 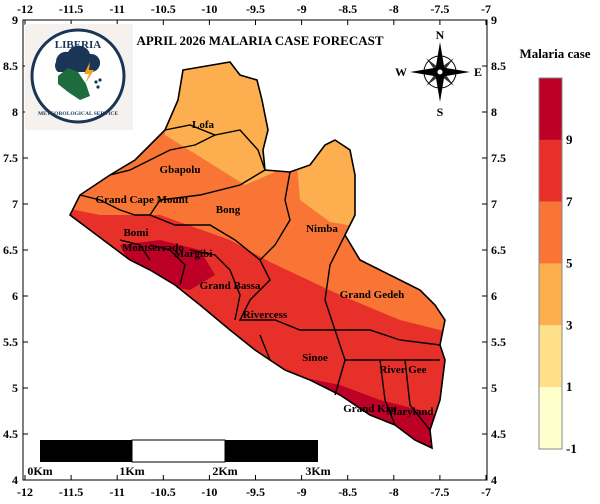 What do you see at coordinates (569, 201) in the screenshot?
I see `legend-label: 7` at bounding box center [569, 201].